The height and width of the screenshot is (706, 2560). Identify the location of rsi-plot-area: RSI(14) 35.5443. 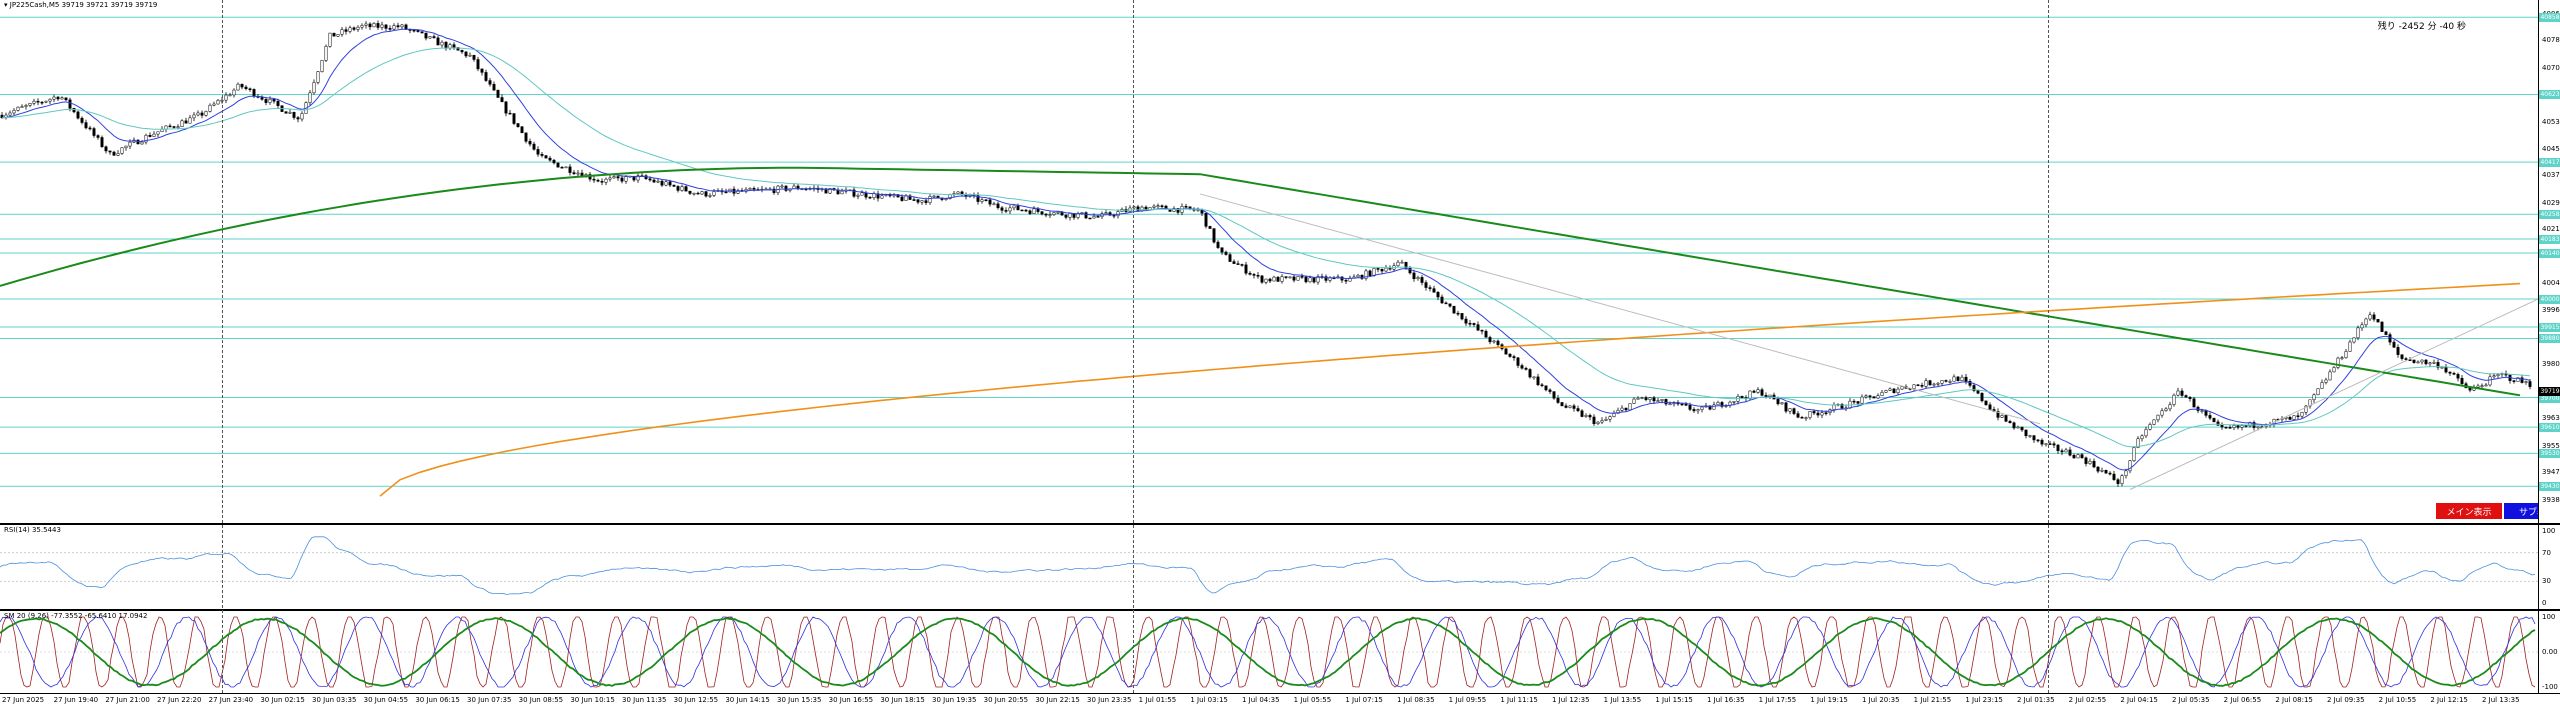
(1269, 567).